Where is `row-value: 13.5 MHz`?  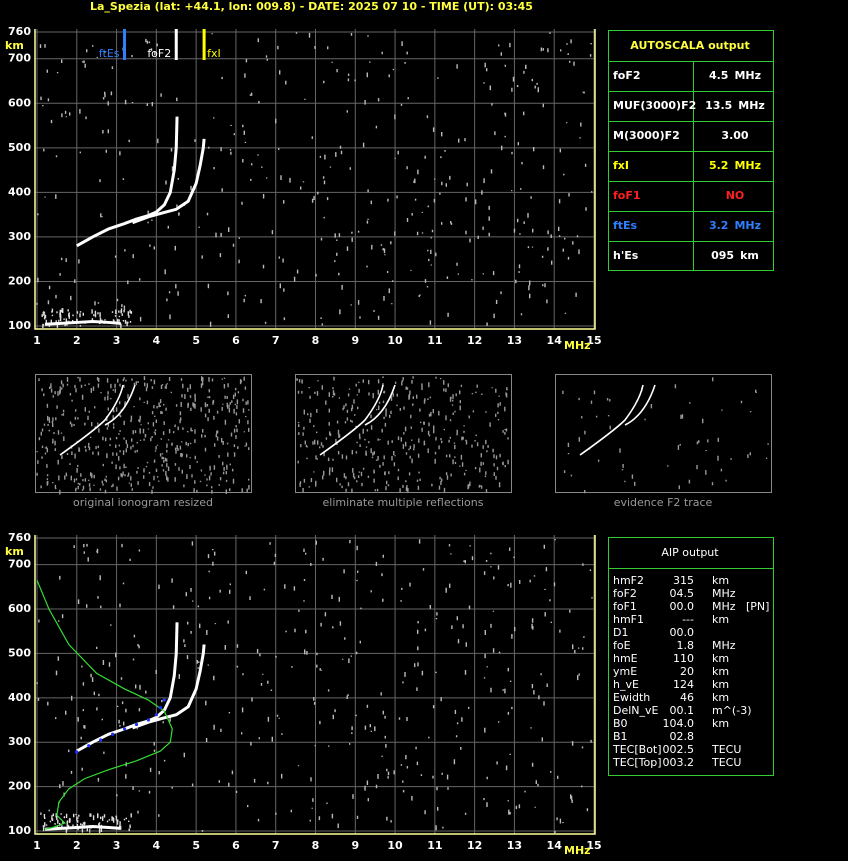 row-value: 13.5 MHz is located at coordinates (735, 105).